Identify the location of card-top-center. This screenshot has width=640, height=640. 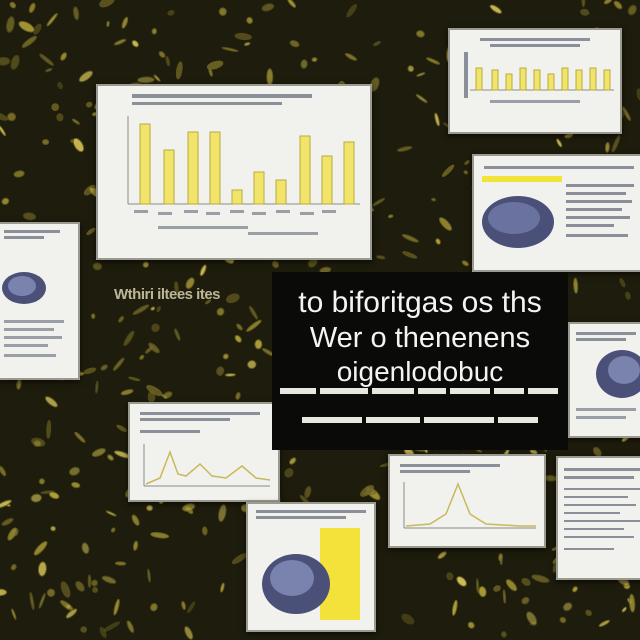
(234, 172).